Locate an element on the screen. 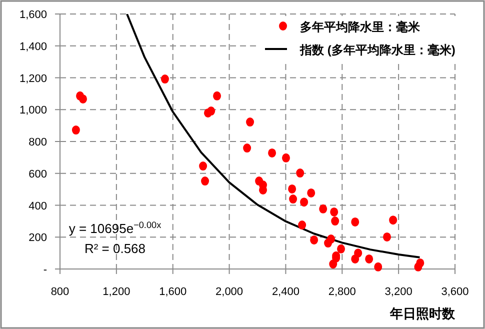  y-tick-label: 1,000 is located at coordinates (33, 110).